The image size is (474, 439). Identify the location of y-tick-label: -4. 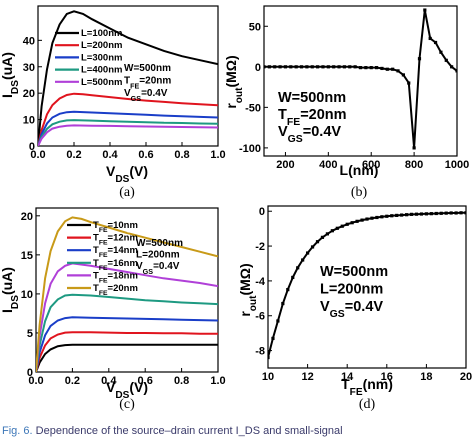
(260, 282).